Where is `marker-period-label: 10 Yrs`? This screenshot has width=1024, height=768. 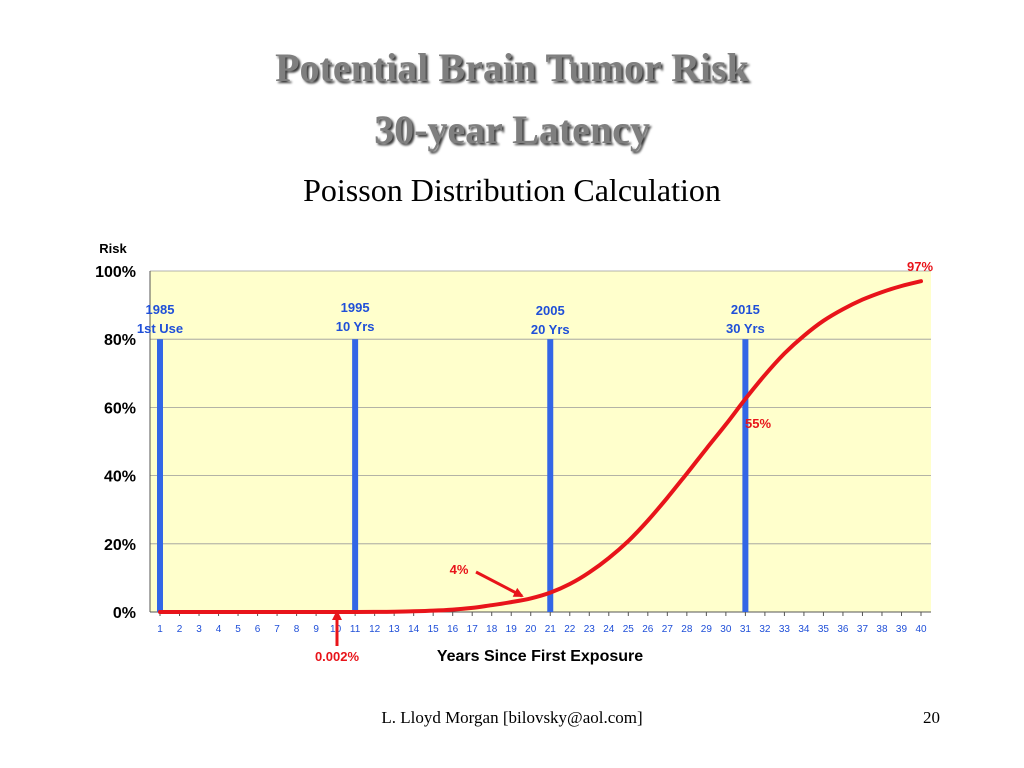 marker-period-label: 10 Yrs is located at coordinates (355, 326).